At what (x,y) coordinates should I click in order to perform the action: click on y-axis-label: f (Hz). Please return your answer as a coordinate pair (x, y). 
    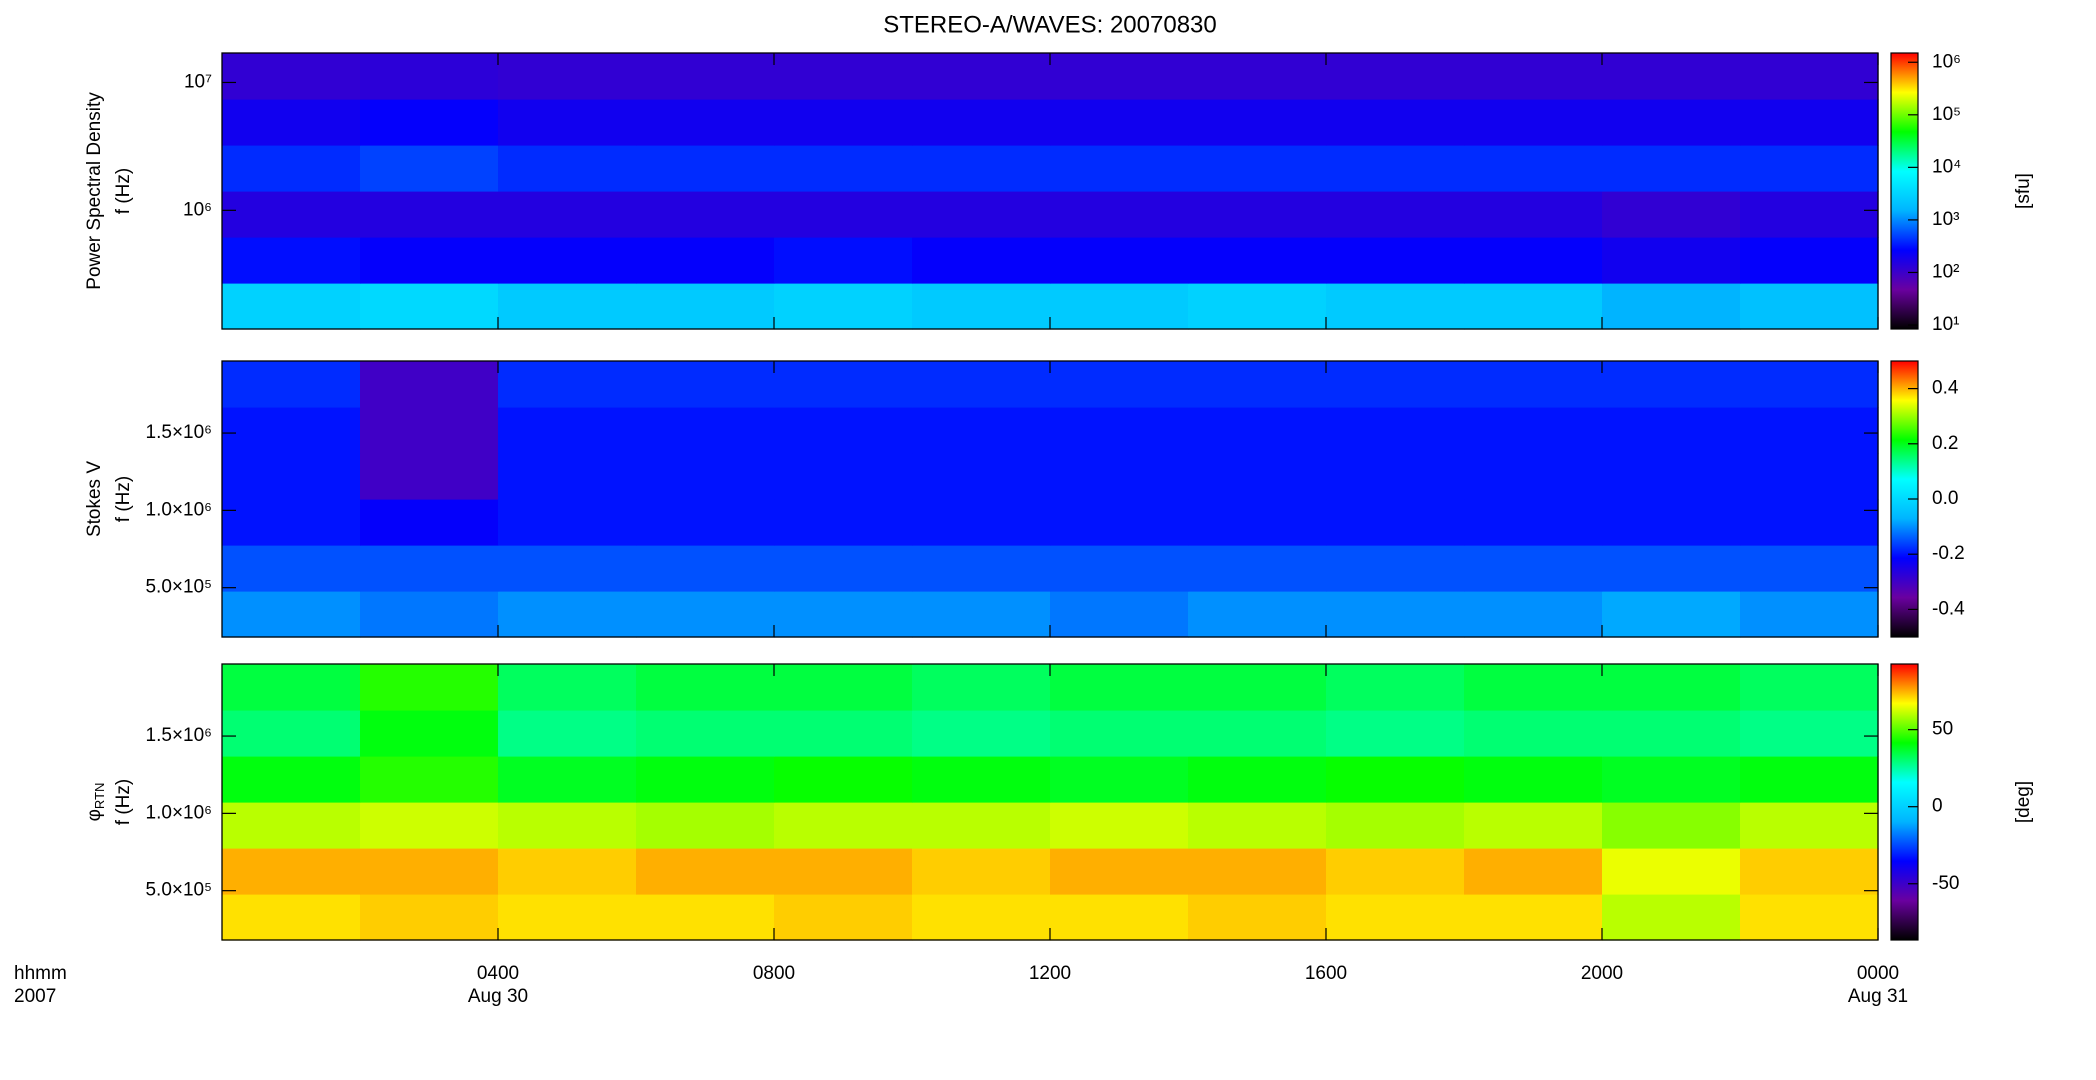
    Looking at the image, I should click on (123, 802).